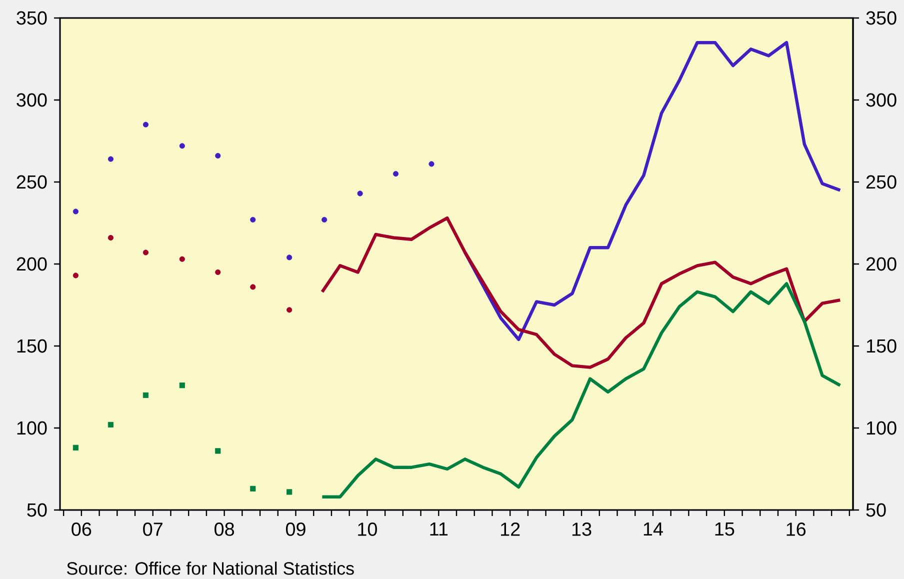  Describe the element at coordinates (439, 529) in the screenshot. I see `x-tick-label: 11` at that location.